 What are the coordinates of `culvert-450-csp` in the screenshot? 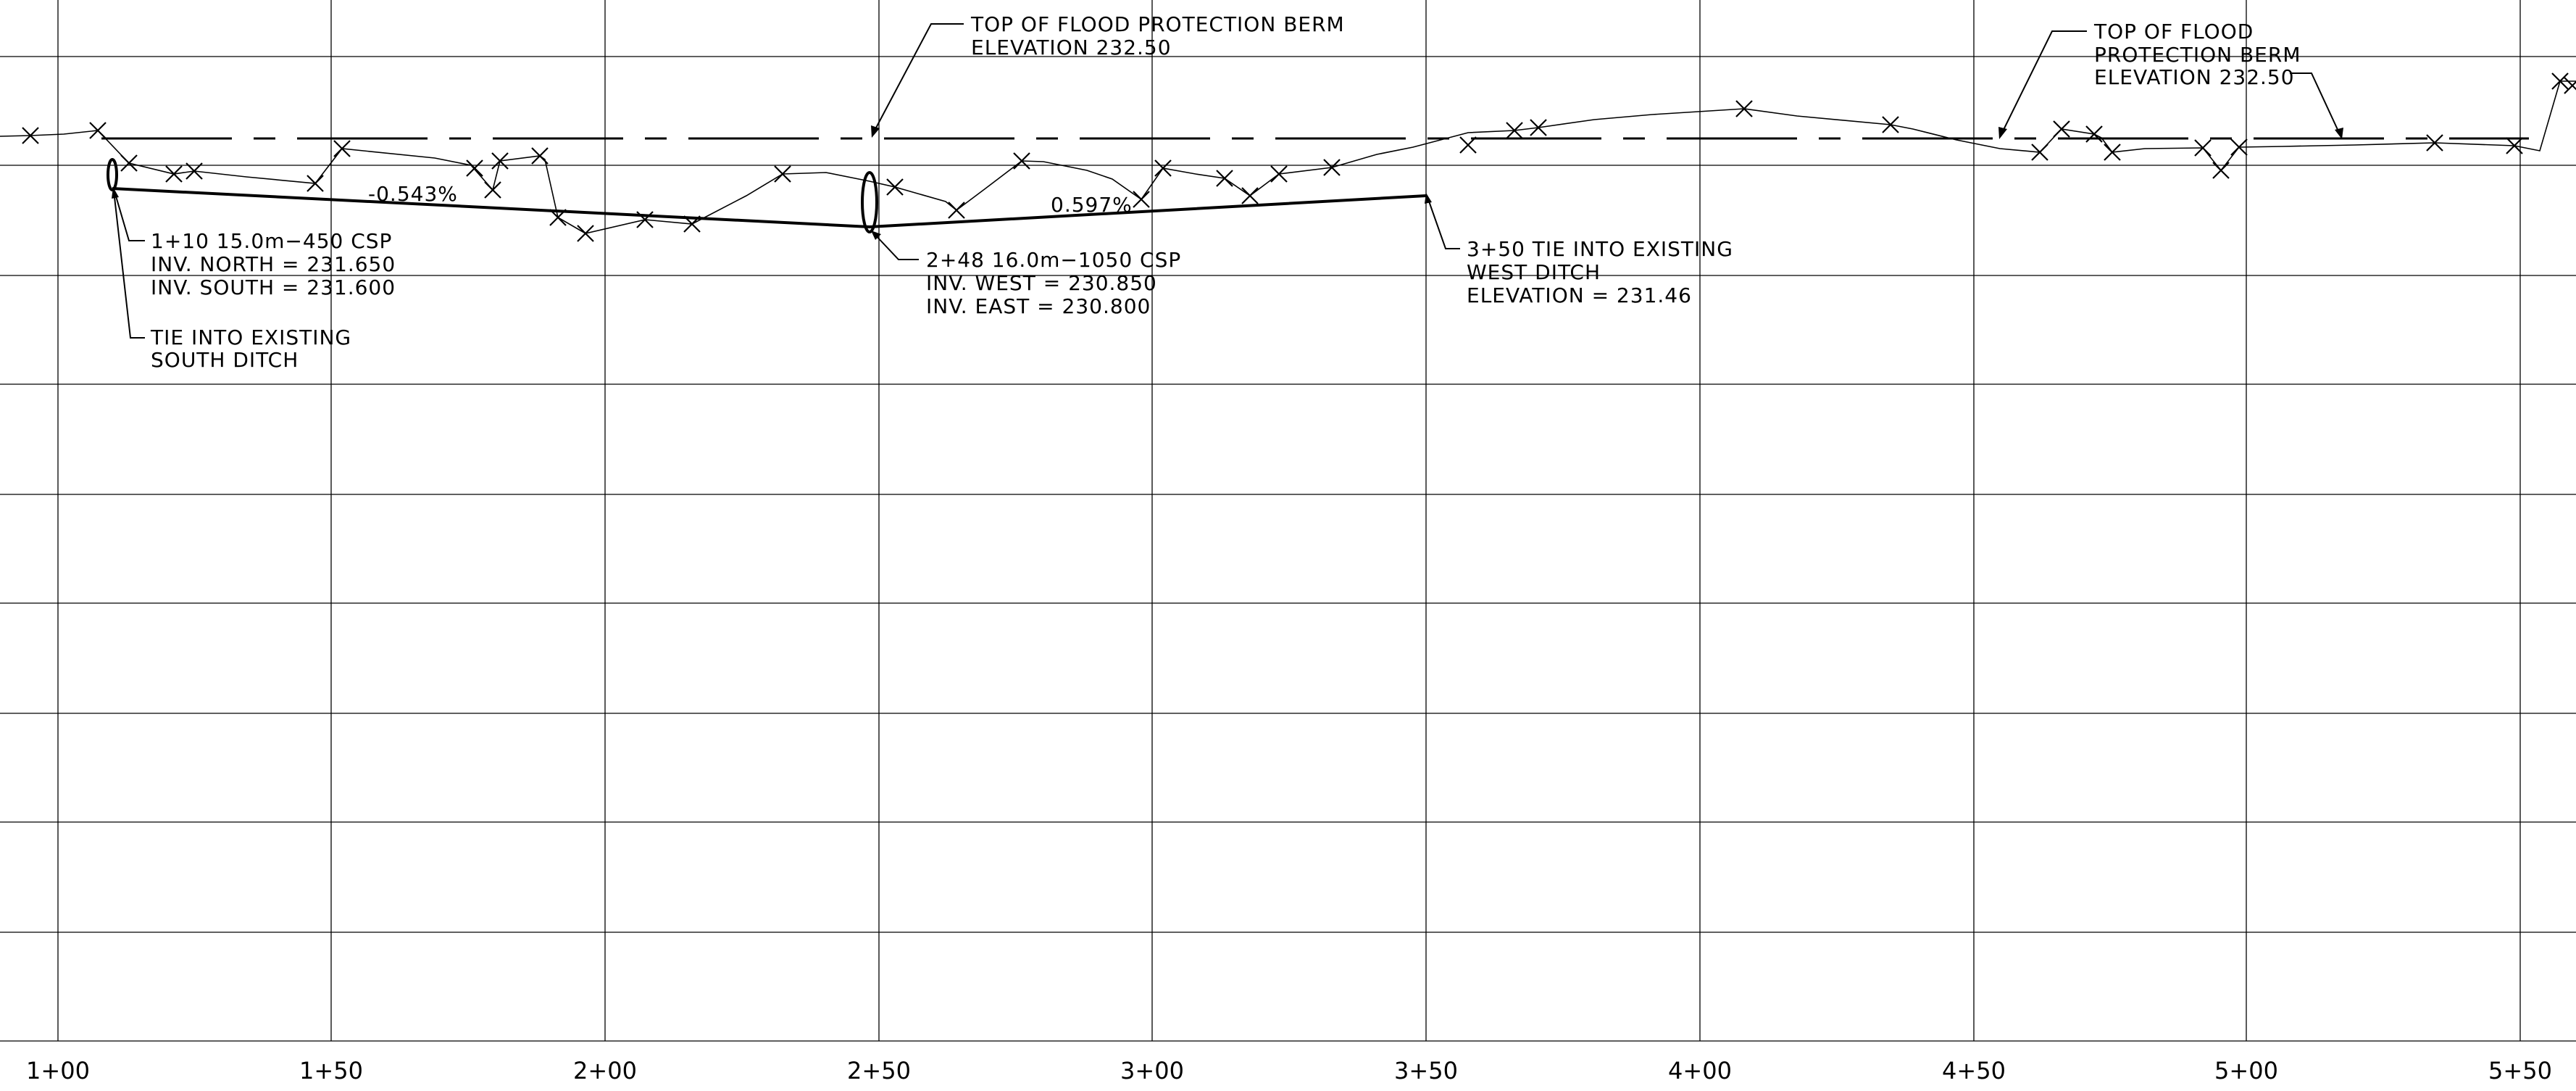 It's located at (112, 174).